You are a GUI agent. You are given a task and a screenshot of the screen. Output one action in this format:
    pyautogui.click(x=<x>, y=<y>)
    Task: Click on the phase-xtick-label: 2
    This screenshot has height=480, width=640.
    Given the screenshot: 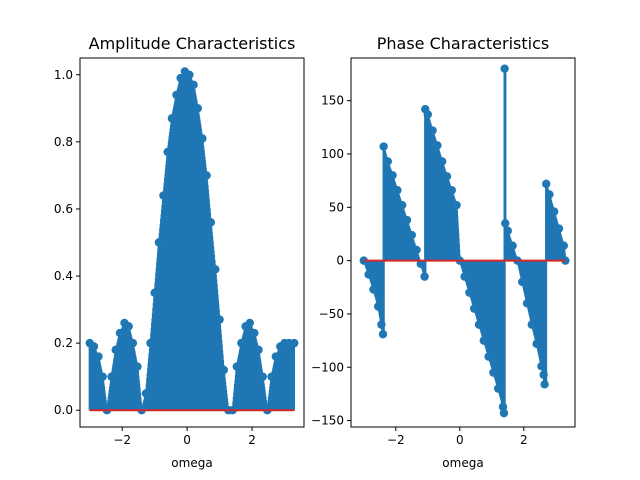 What is the action you would take?
    pyautogui.click(x=524, y=440)
    